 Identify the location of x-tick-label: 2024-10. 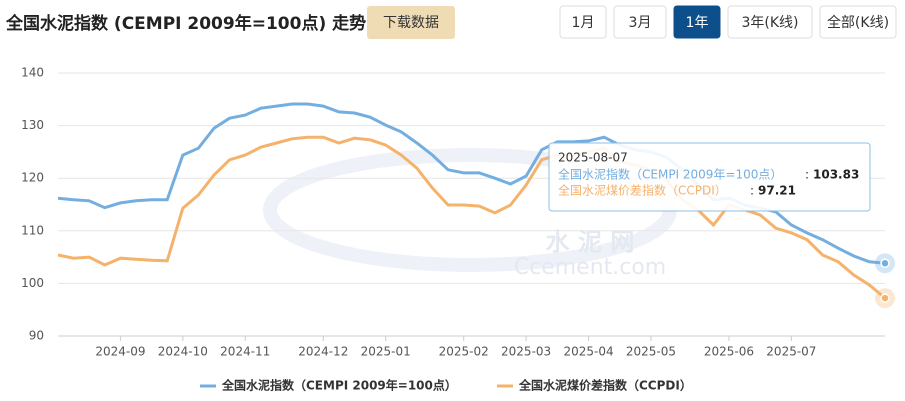
(183, 352).